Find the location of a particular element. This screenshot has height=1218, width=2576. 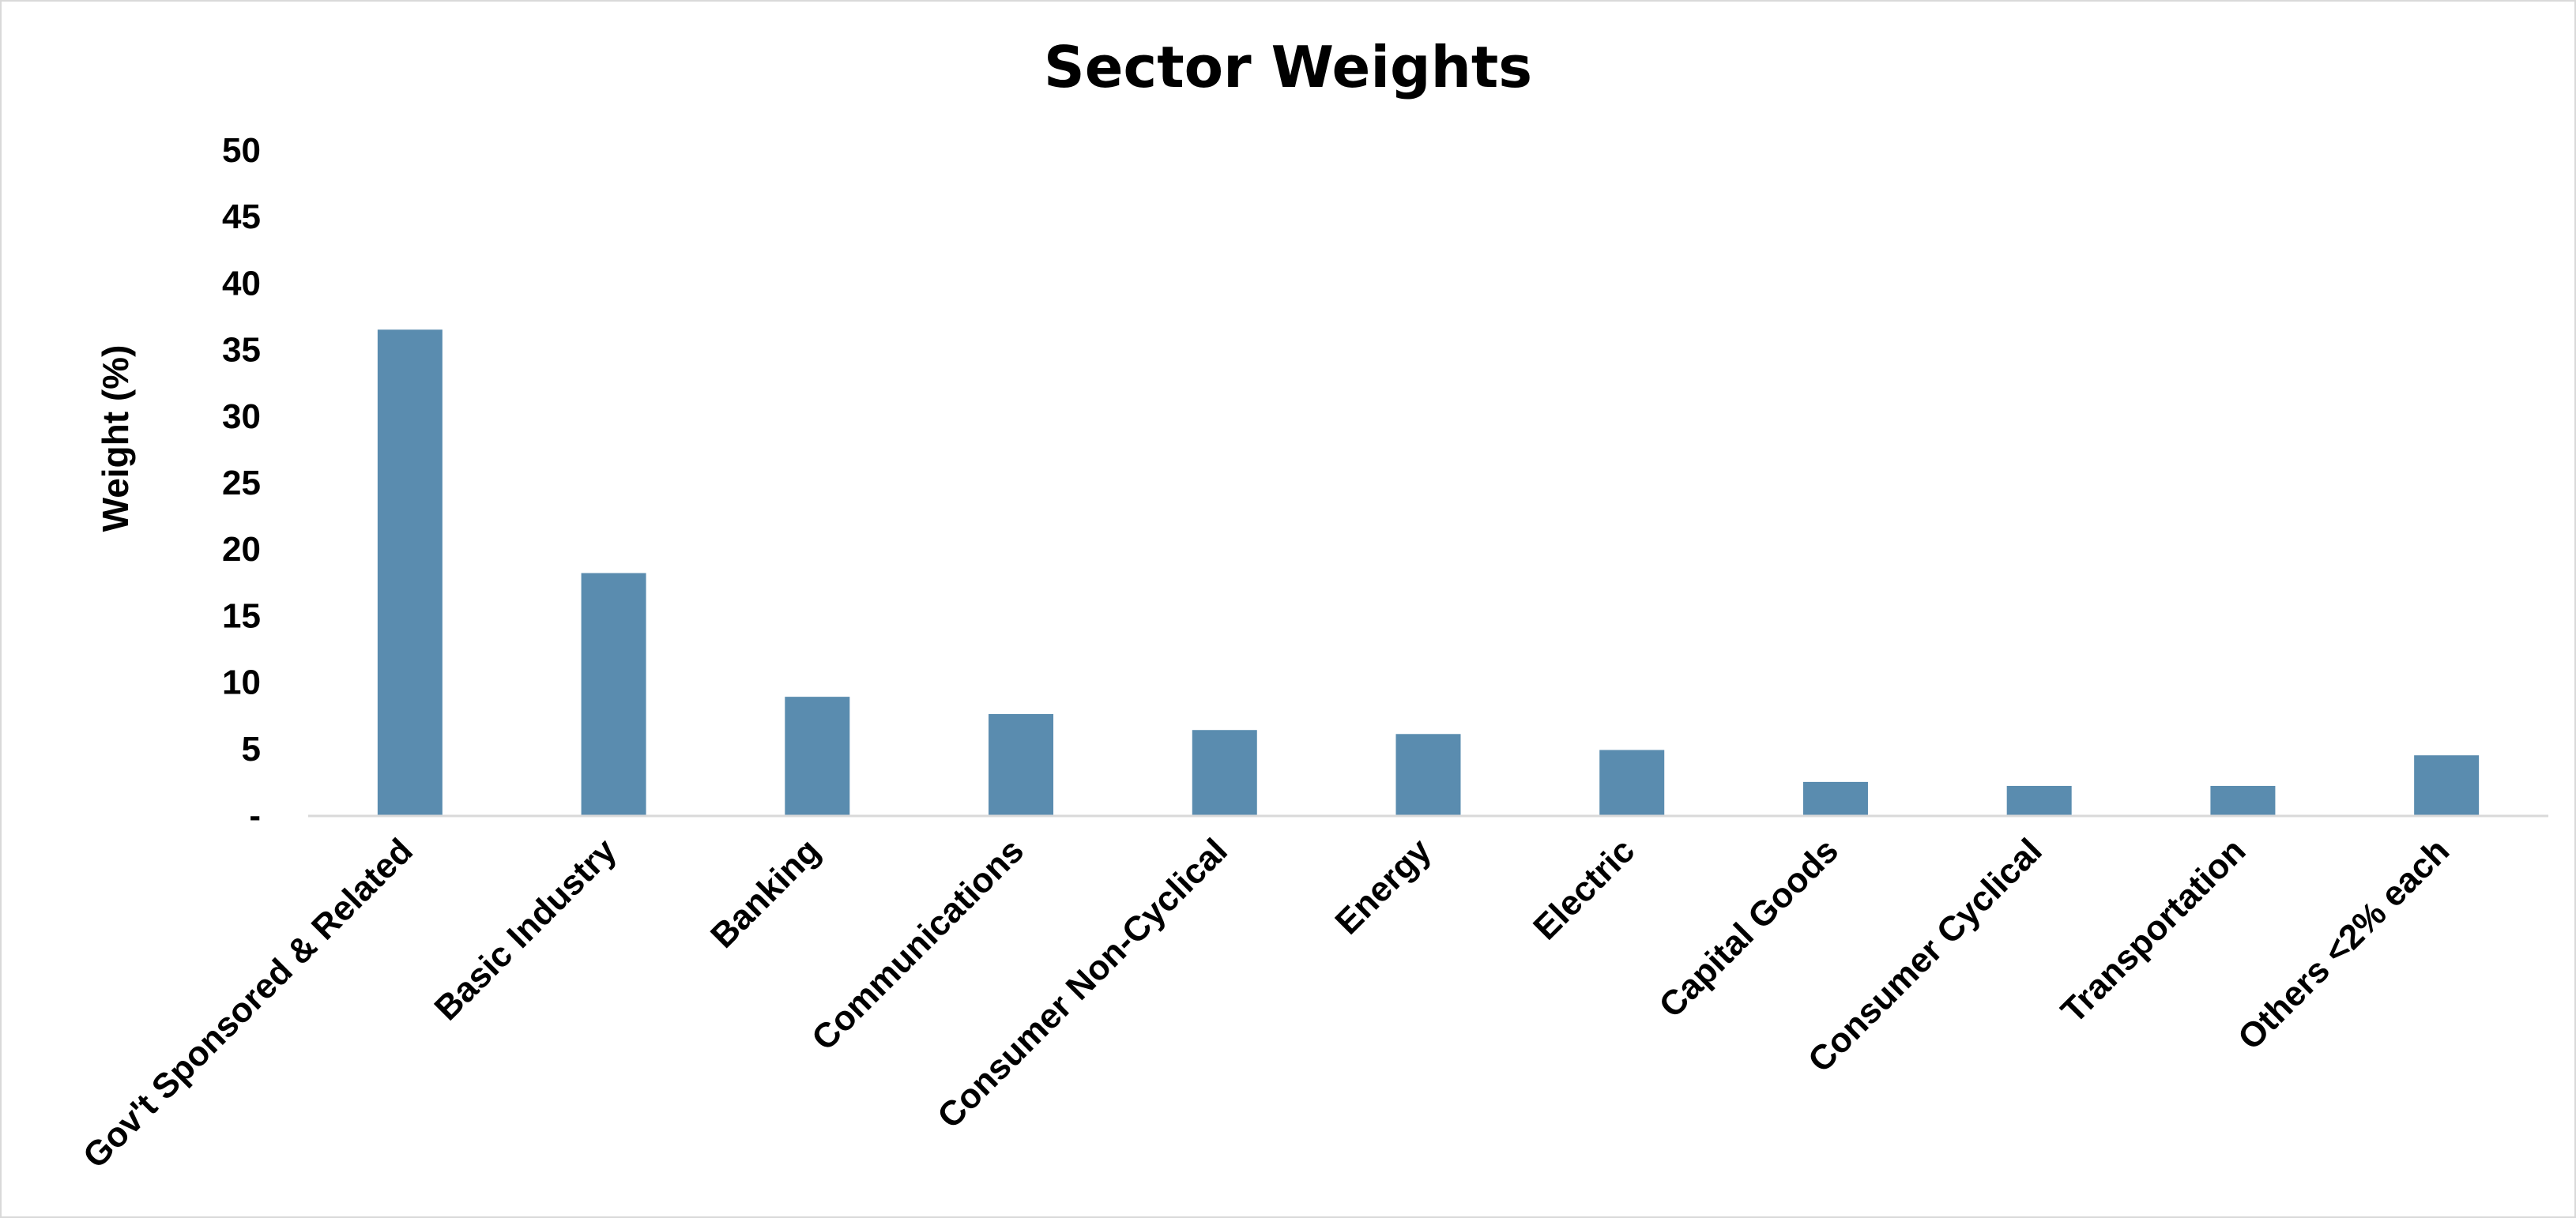

x-tick-label: Basic Industry is located at coordinates (525, 929).